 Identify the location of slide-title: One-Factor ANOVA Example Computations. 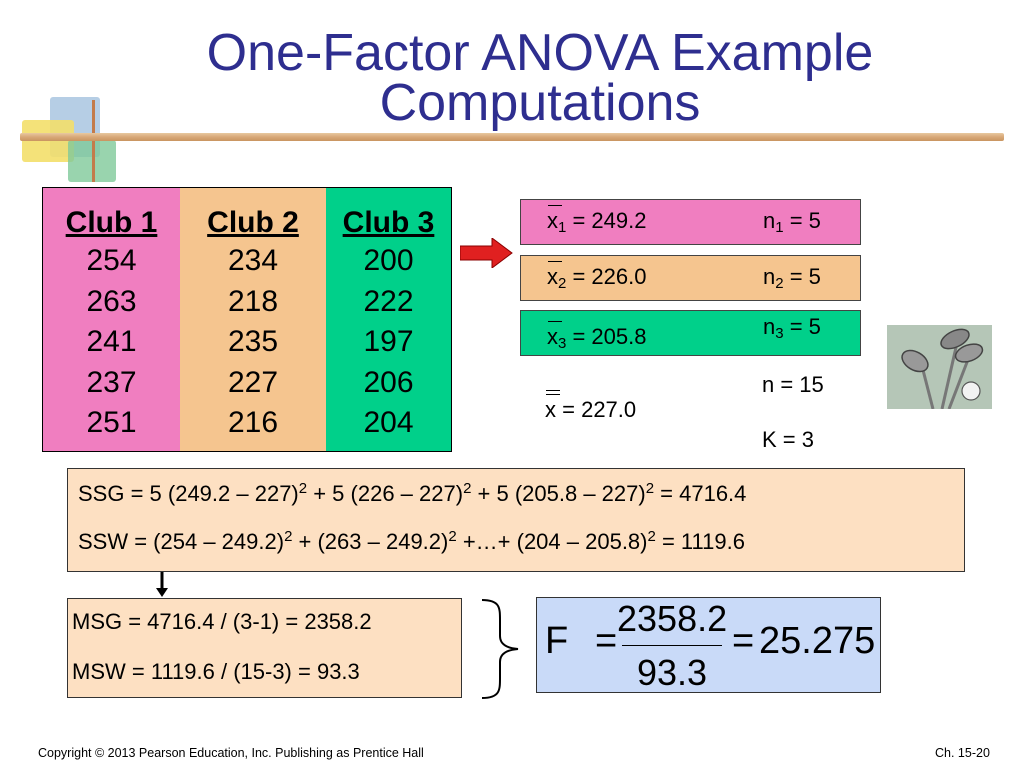
(540, 78).